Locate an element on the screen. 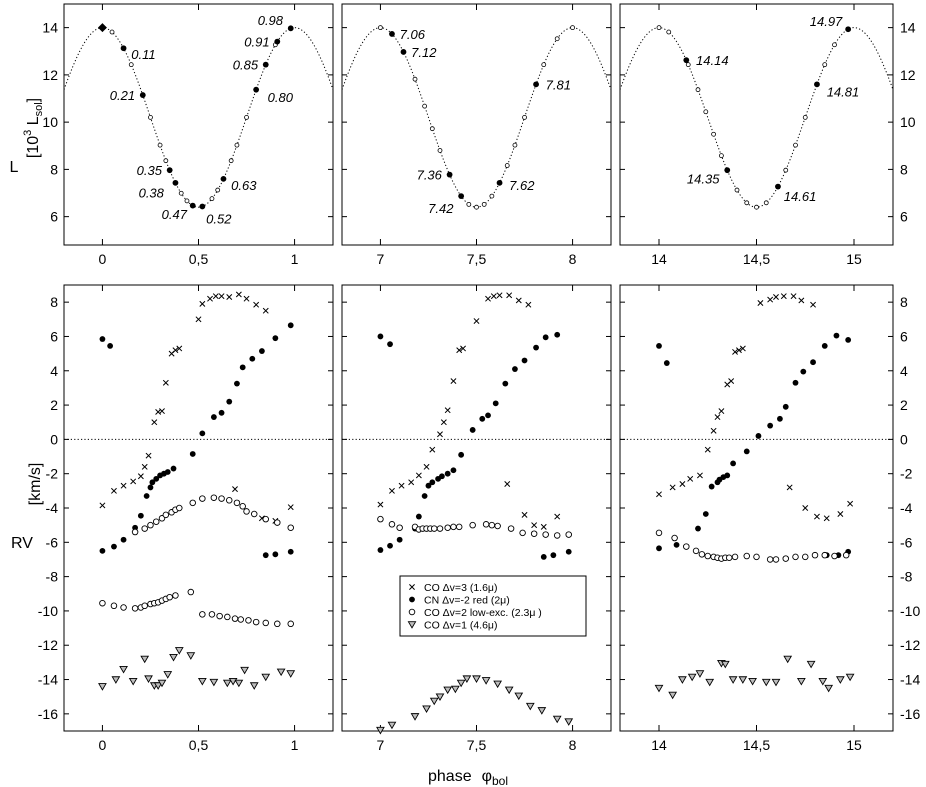  lum-y-tick-label: 10 is located at coordinates (908, 122).